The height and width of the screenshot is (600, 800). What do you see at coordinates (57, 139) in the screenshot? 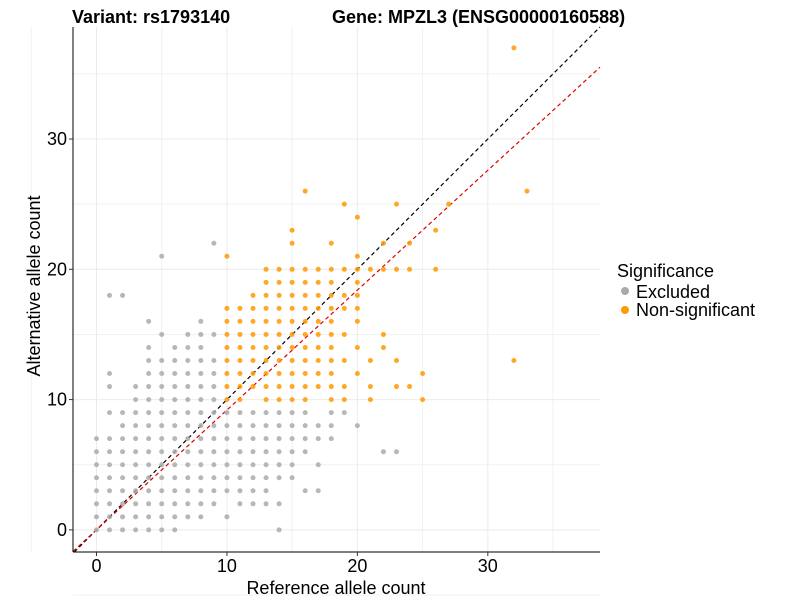
I see `y-tick-label: 30` at bounding box center [57, 139].